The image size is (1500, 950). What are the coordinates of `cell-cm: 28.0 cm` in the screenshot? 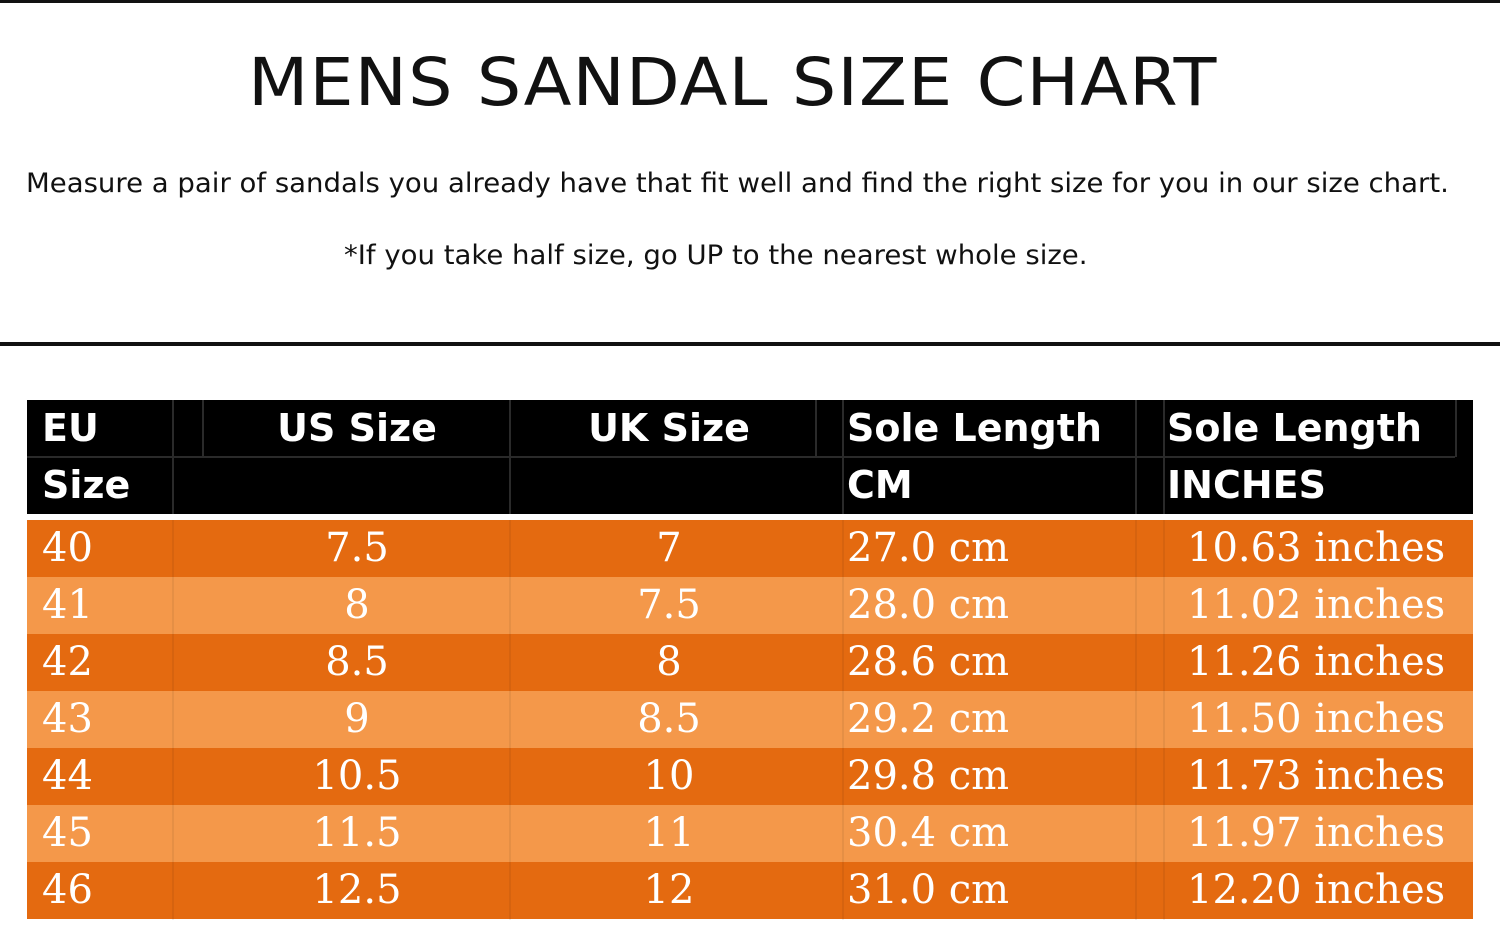 It's located at (928, 605).